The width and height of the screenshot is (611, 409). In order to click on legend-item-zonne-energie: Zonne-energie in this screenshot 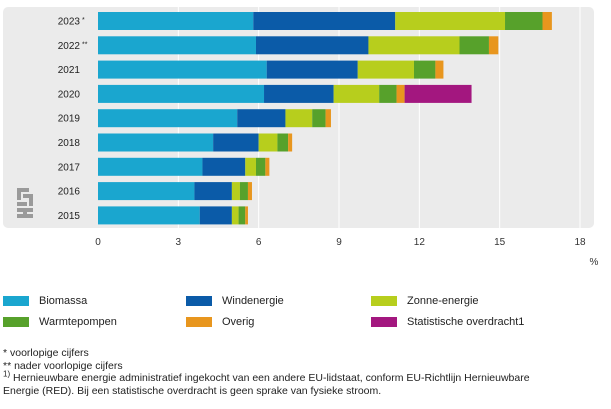, I will do `click(425, 301)`.